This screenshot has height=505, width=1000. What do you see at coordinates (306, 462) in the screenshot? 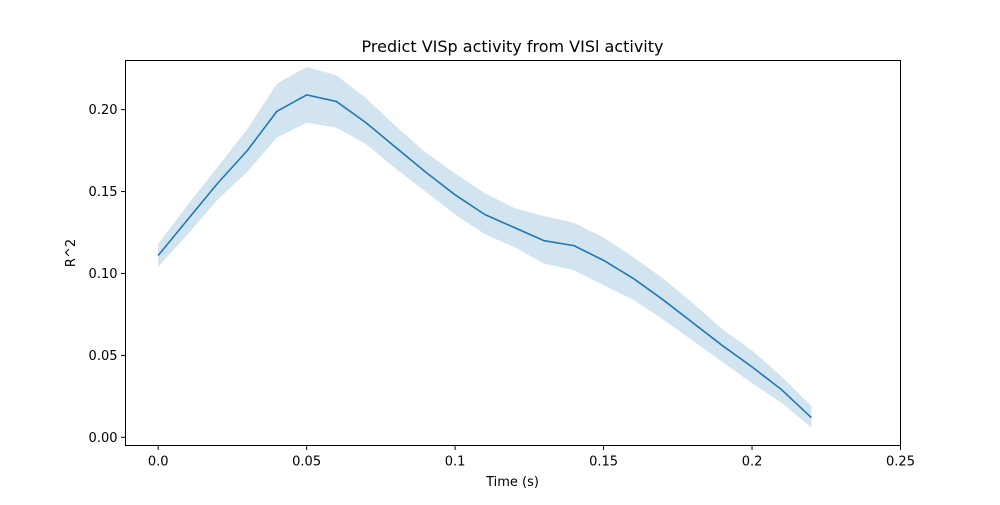
I see `x-tick-label: 0.05` at bounding box center [306, 462].